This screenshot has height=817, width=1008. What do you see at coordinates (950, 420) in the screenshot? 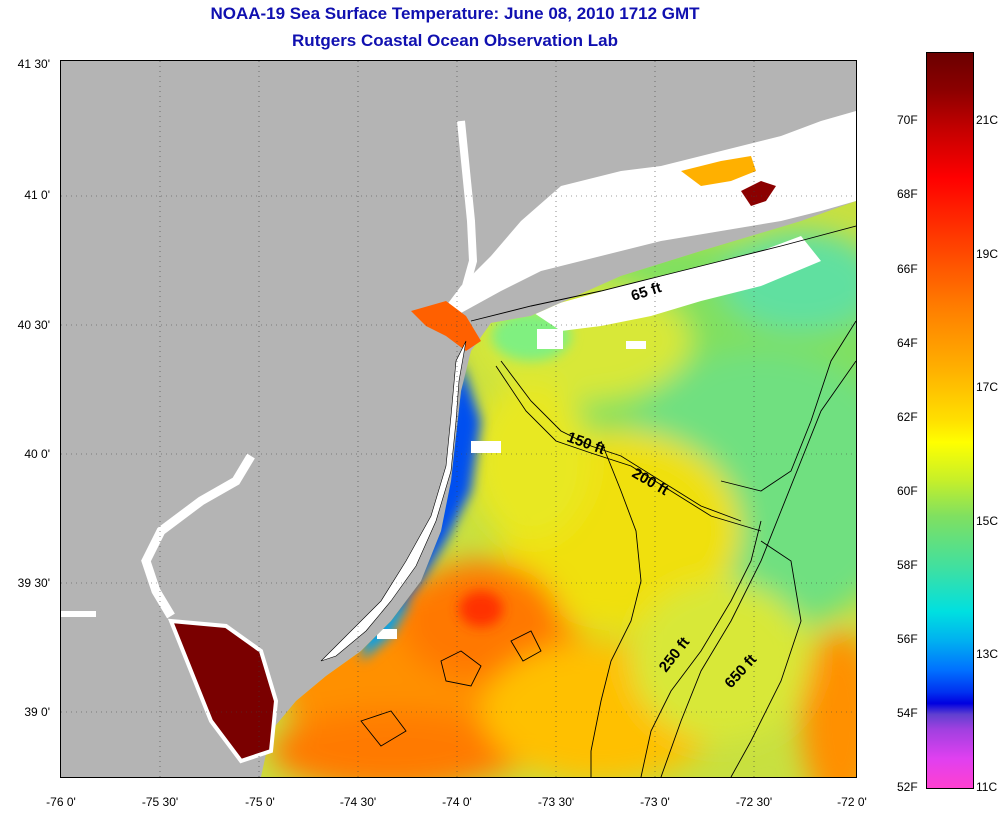
I see `temperature-colorbar` at bounding box center [950, 420].